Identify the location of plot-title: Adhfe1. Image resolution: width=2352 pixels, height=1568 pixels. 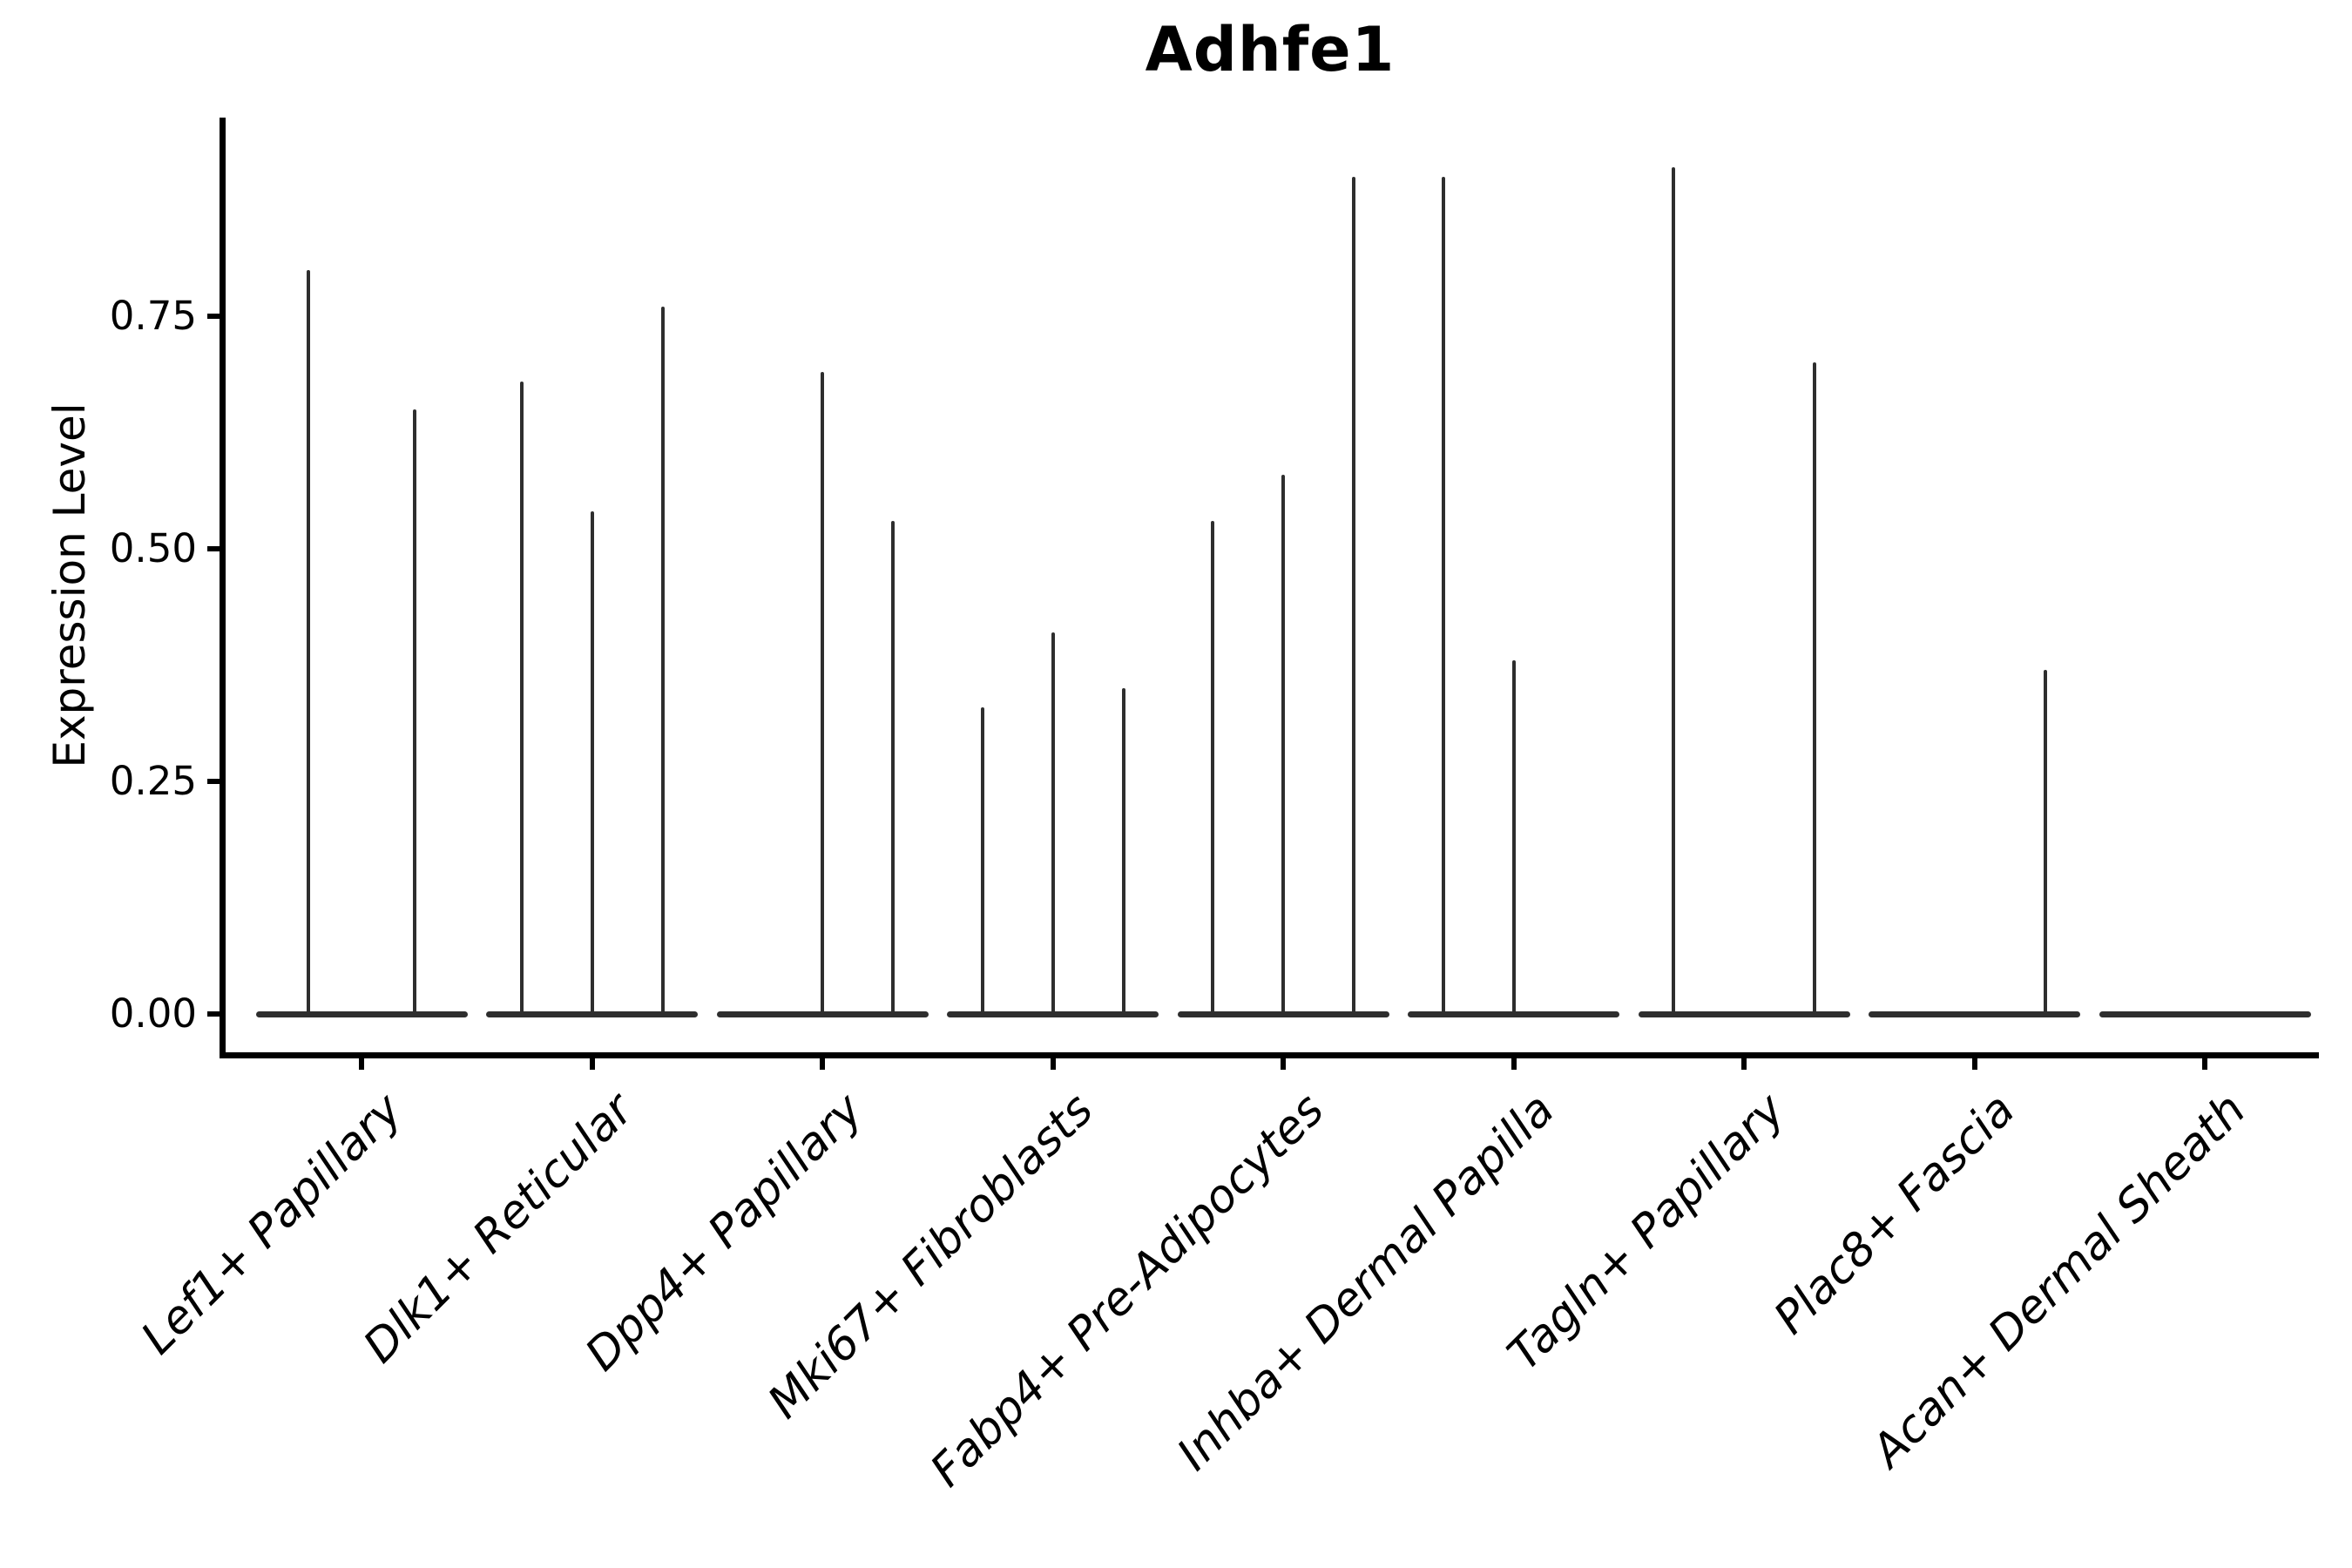
(1270, 49).